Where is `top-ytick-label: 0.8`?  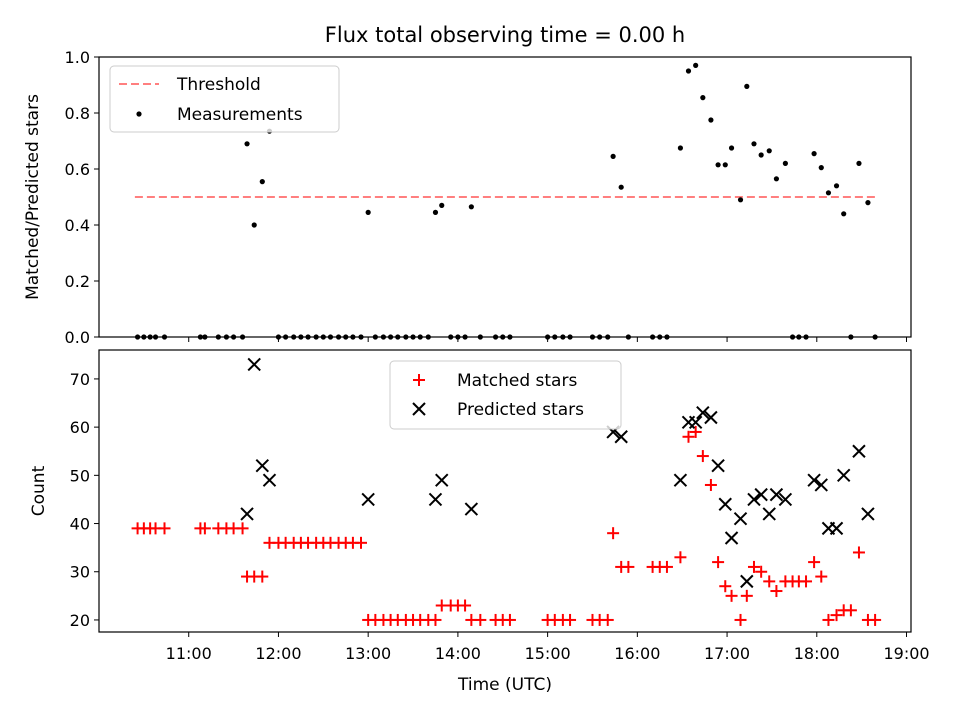
top-ytick-label: 0.8 is located at coordinates (77, 113).